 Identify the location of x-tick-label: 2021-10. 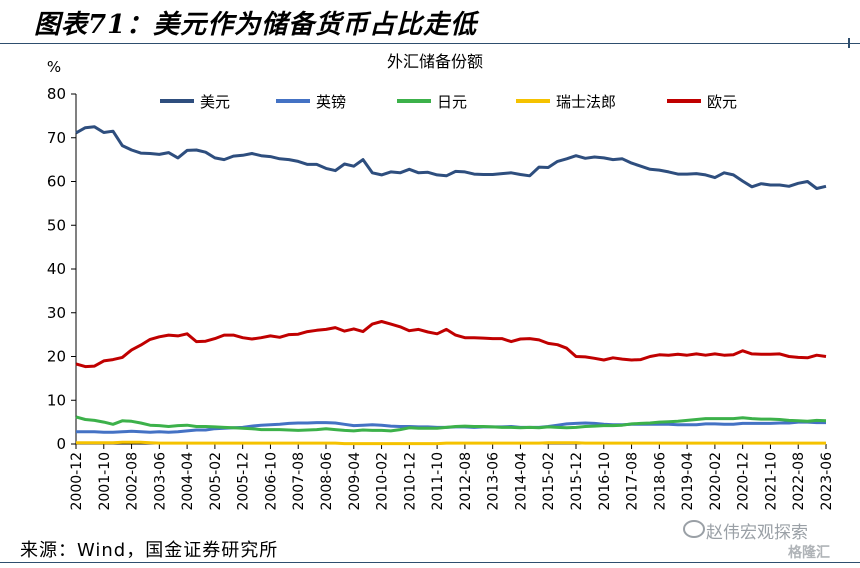
(771, 481).